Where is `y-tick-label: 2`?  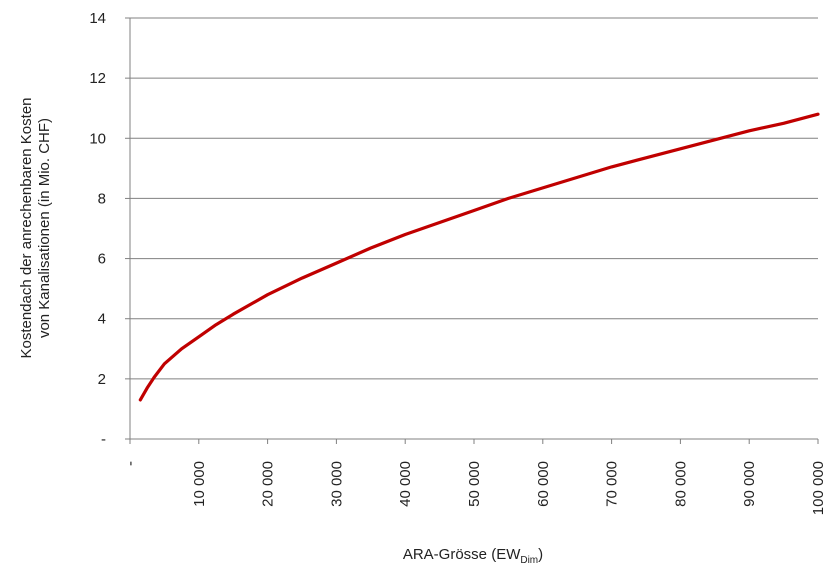
y-tick-label: 2 is located at coordinates (102, 379).